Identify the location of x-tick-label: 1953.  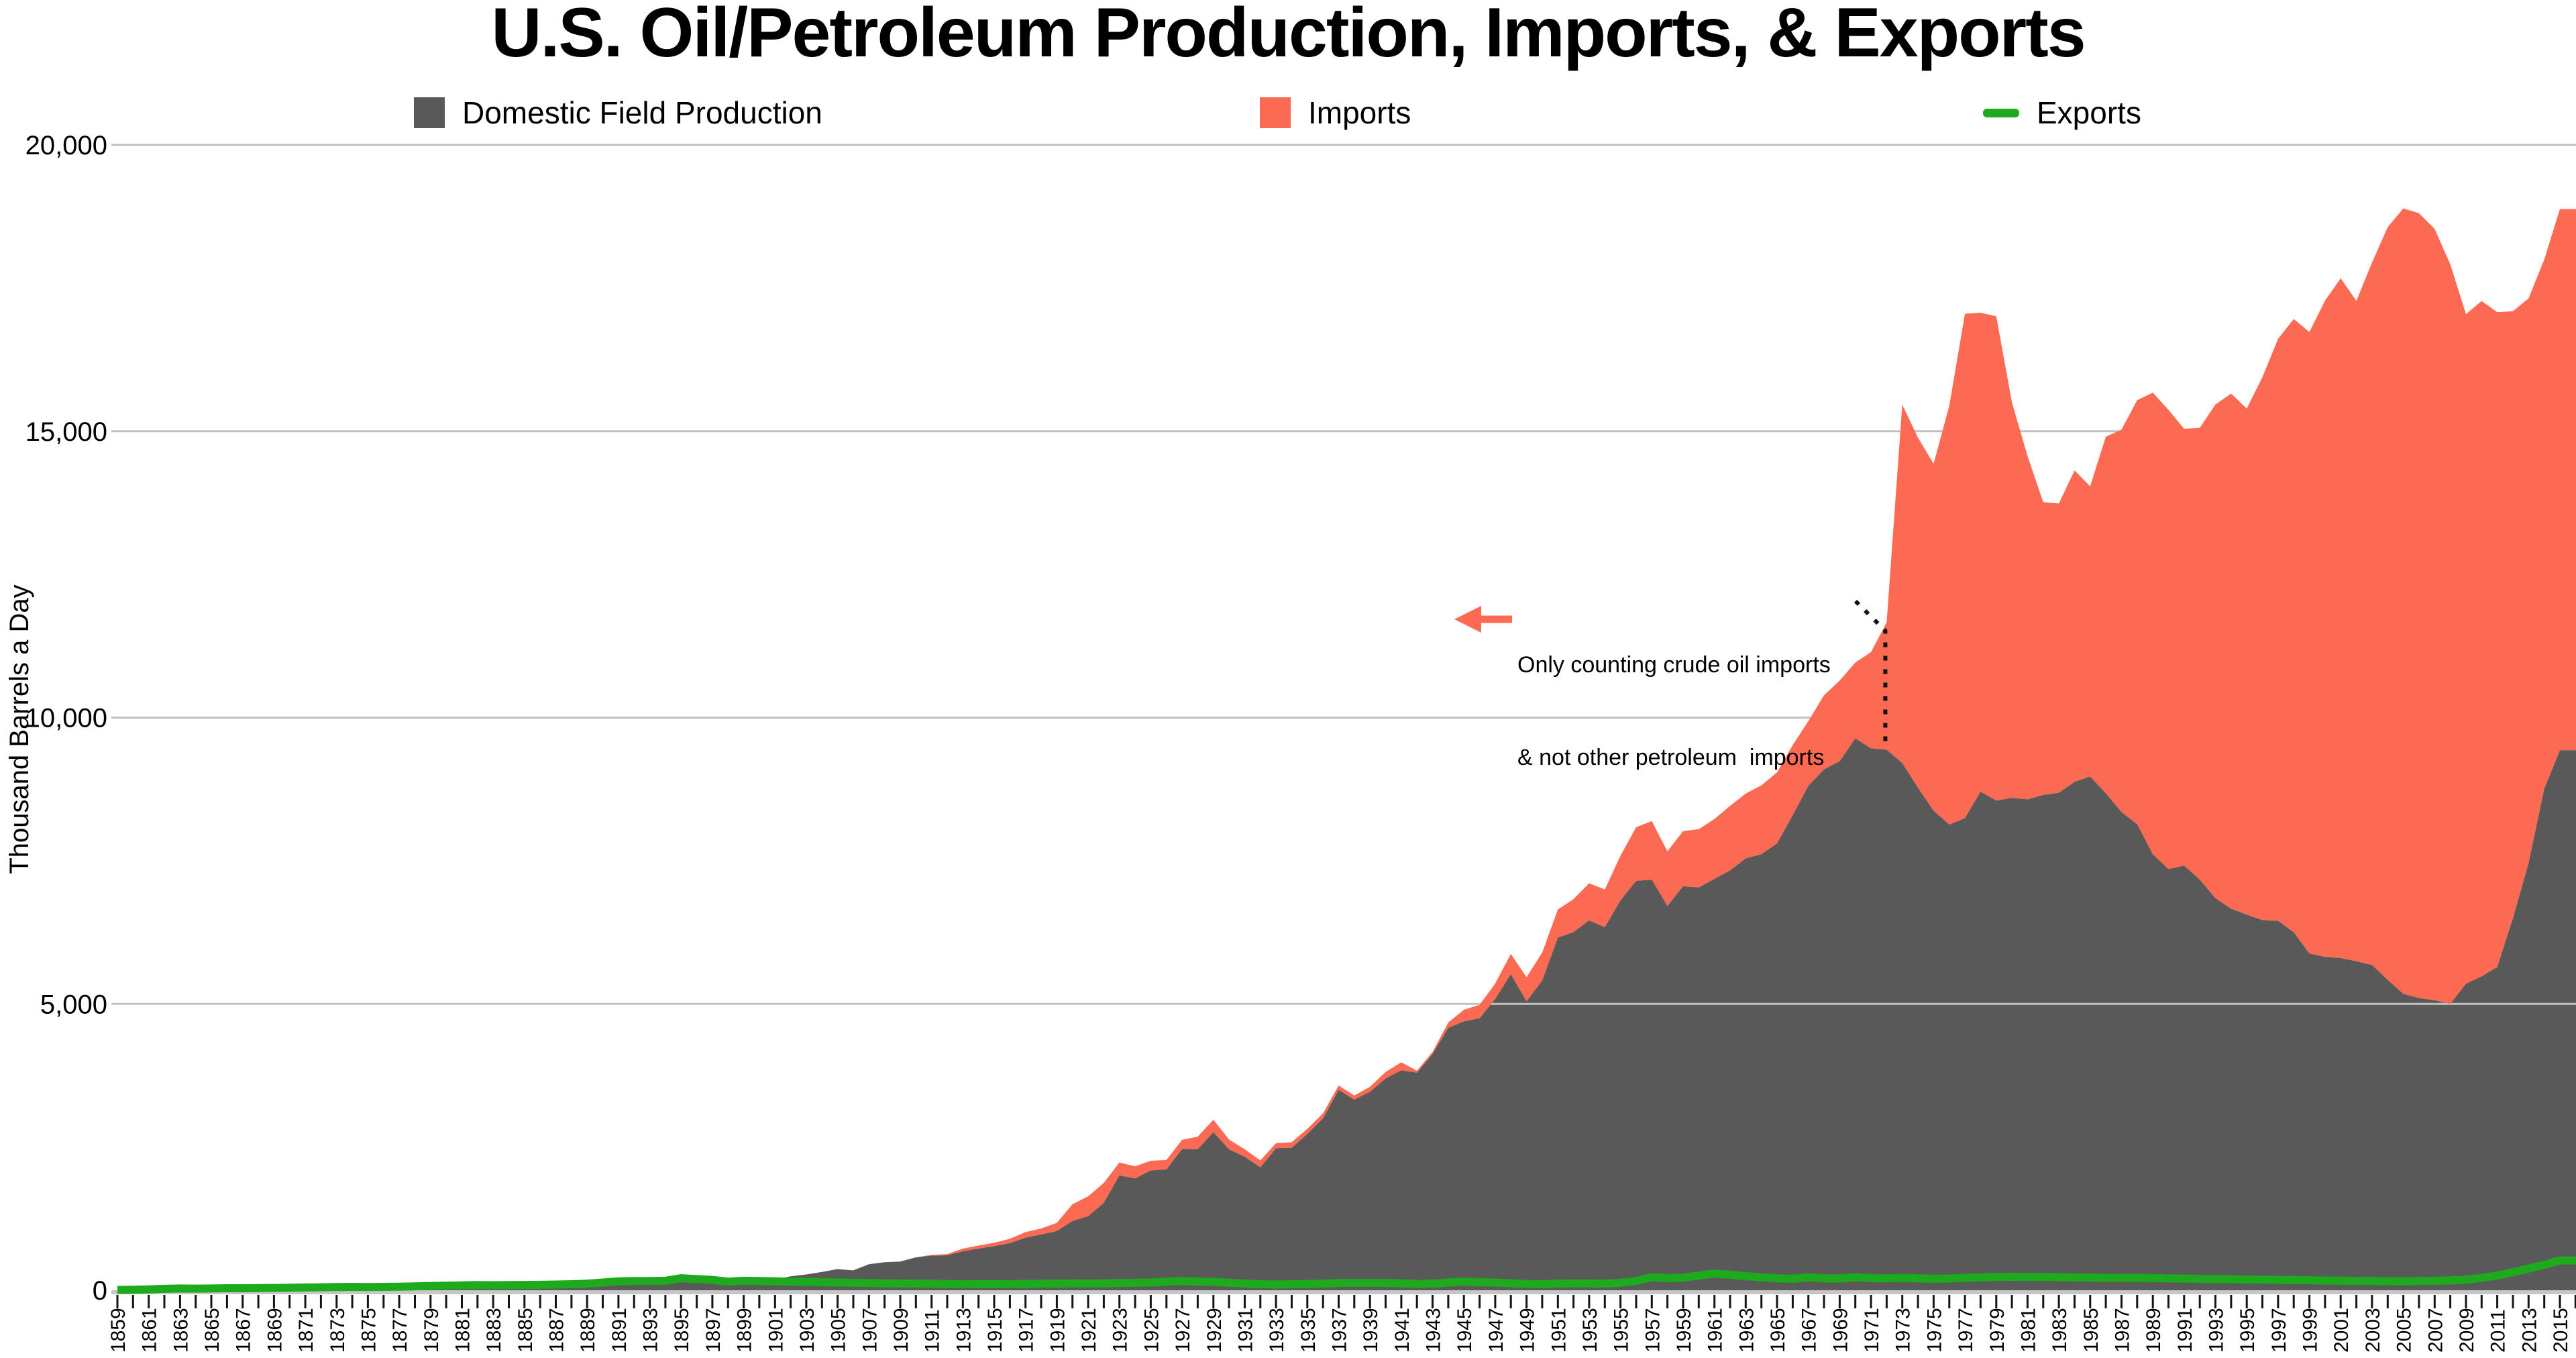
(1590, 1330).